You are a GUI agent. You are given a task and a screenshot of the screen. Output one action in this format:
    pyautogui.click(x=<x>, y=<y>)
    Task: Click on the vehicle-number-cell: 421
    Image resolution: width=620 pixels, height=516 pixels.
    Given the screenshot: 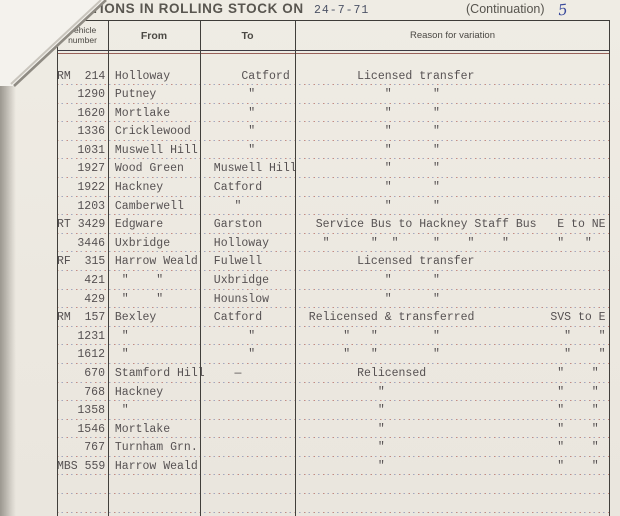 What is the action you would take?
    pyautogui.click(x=94, y=281)
    